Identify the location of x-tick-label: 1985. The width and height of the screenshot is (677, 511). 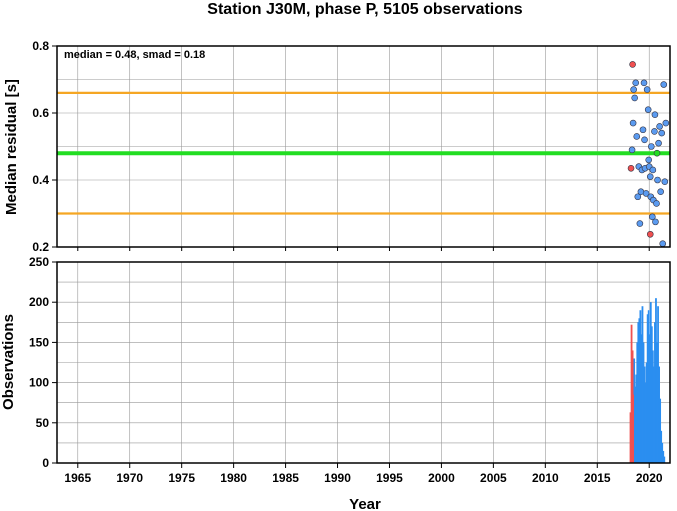
(285, 478).